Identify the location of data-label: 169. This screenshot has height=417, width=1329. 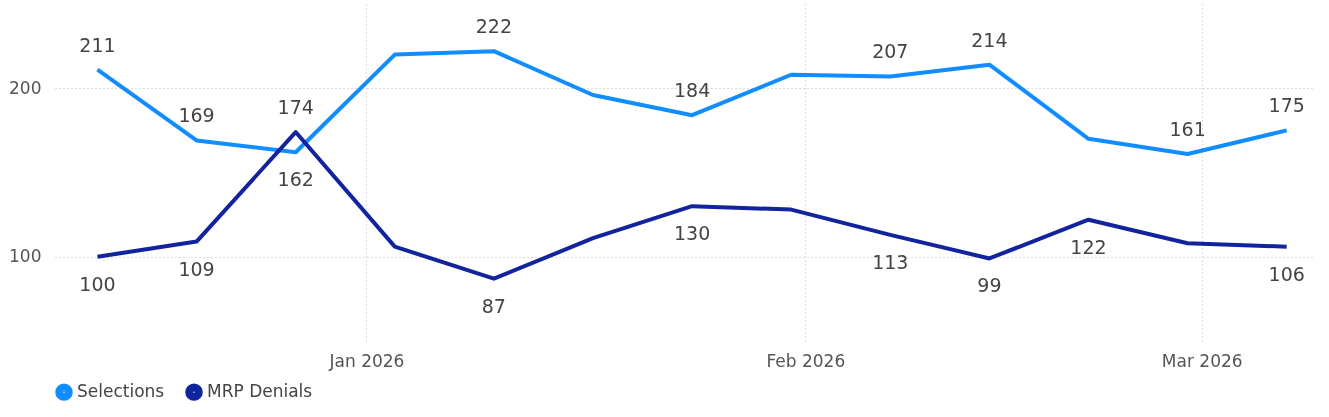
(196, 115).